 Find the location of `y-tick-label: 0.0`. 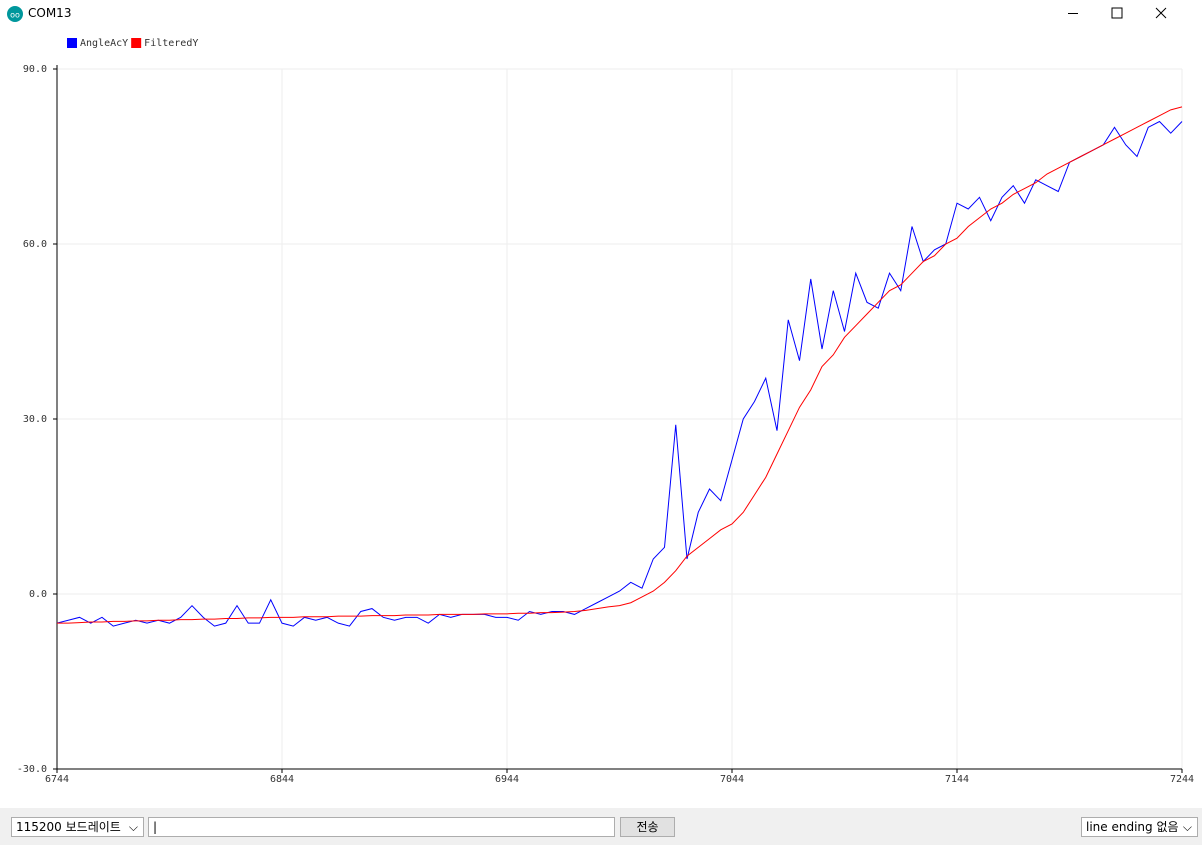

y-tick-label: 0.0 is located at coordinates (38, 594).